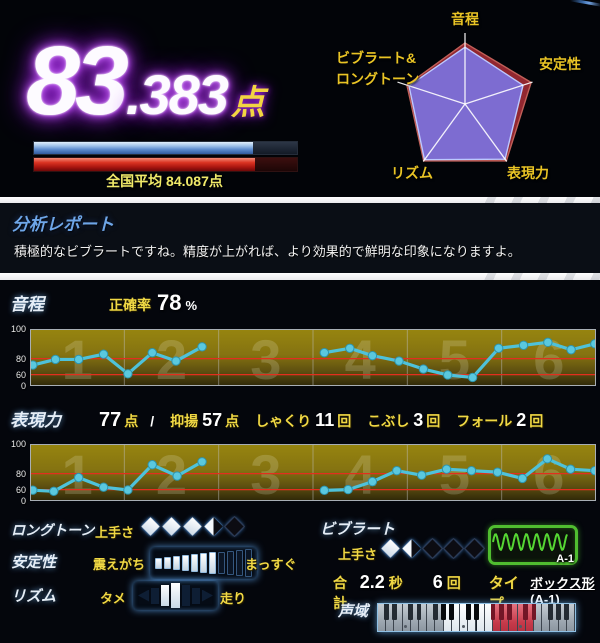  I want to click on graph-section-number: 6, so click(548, 357).